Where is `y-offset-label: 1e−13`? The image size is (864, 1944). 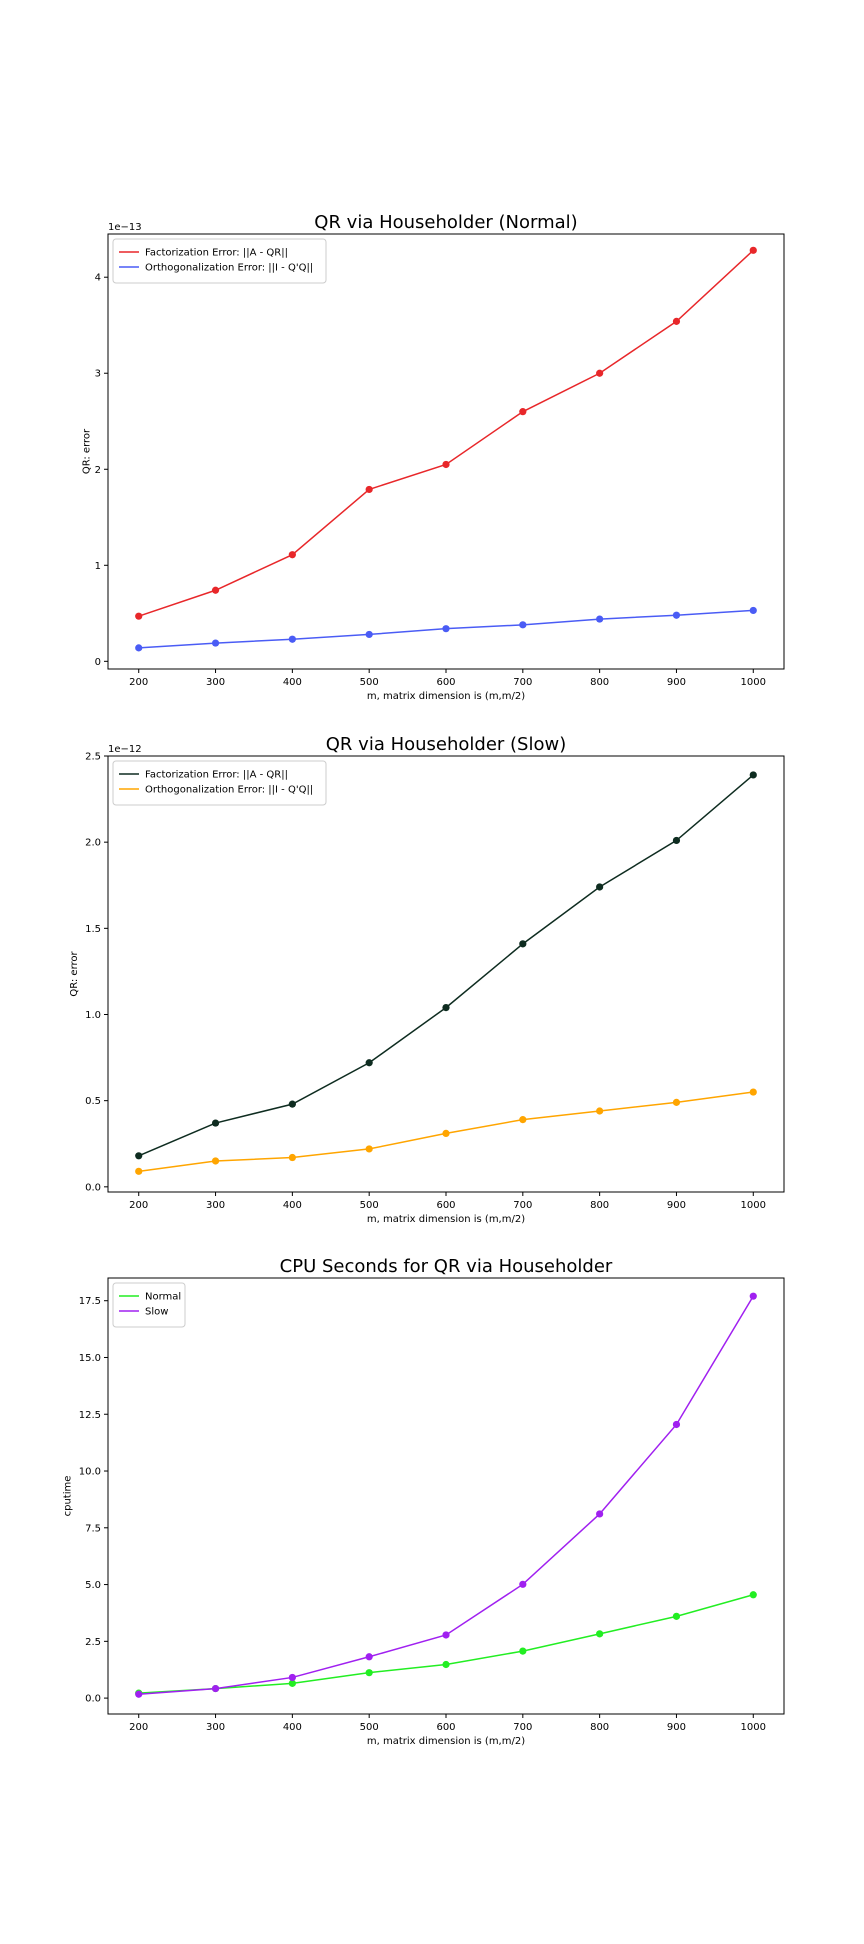 y-offset-label: 1e−13 is located at coordinates (125, 227).